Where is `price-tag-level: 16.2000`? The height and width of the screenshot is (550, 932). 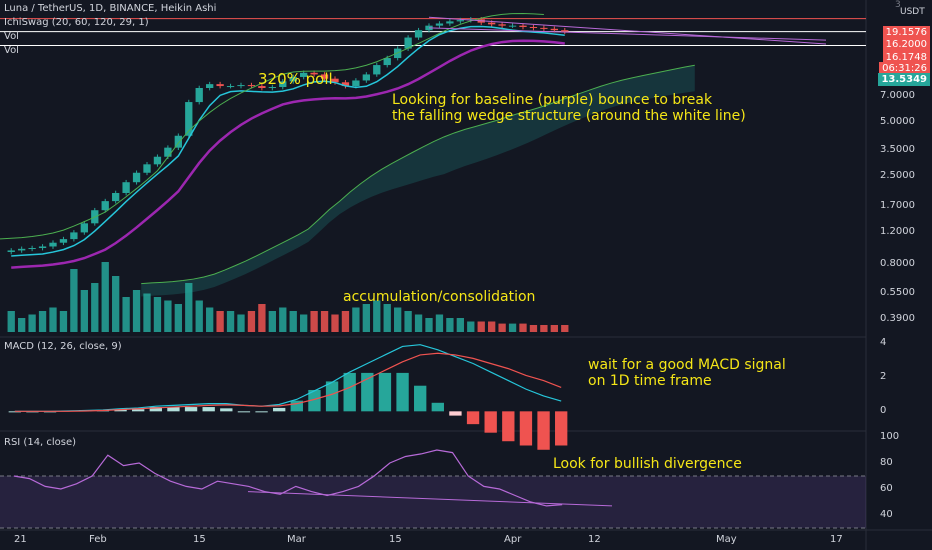
price-tag-level: 16.2000 is located at coordinates (906, 44).